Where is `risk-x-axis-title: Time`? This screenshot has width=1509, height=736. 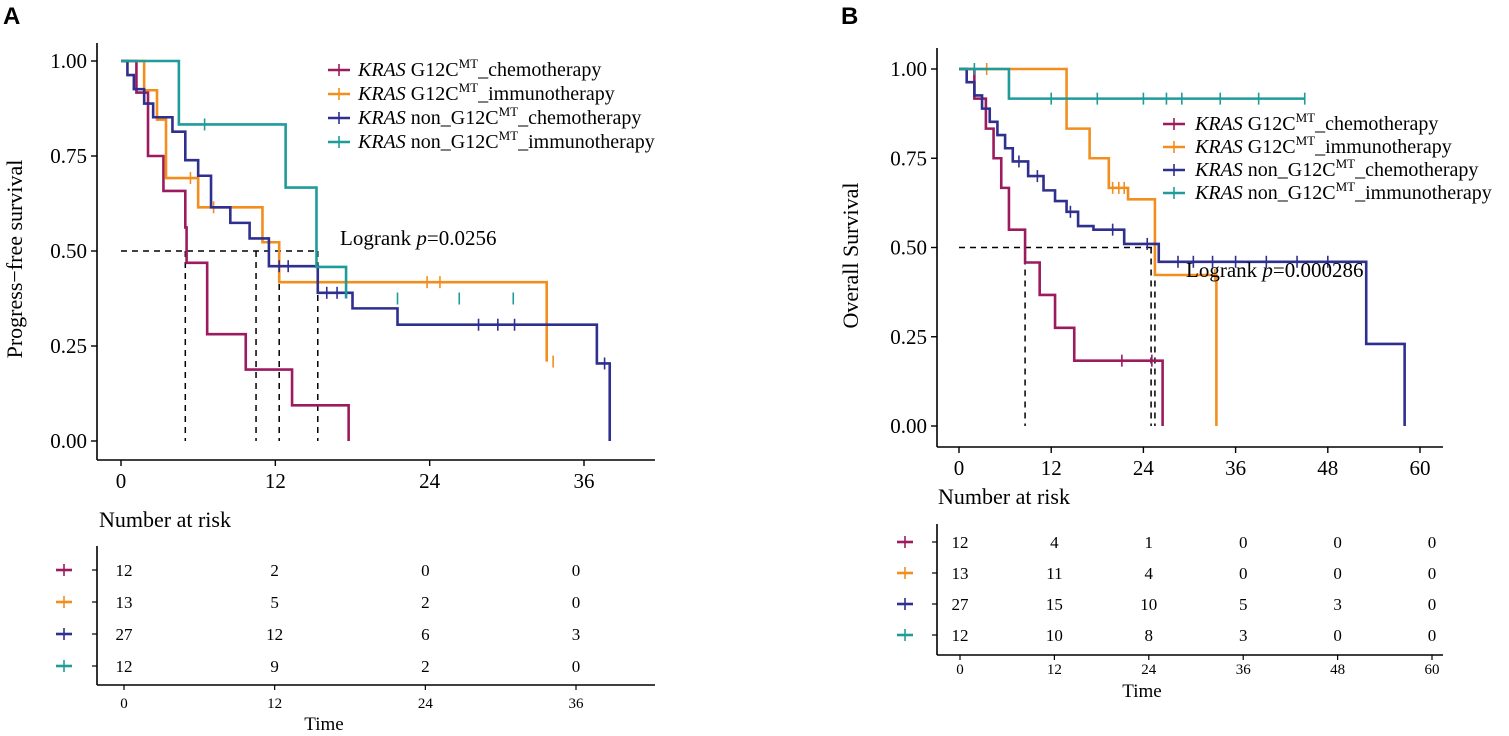 risk-x-axis-title: Time is located at coordinates (1141, 691).